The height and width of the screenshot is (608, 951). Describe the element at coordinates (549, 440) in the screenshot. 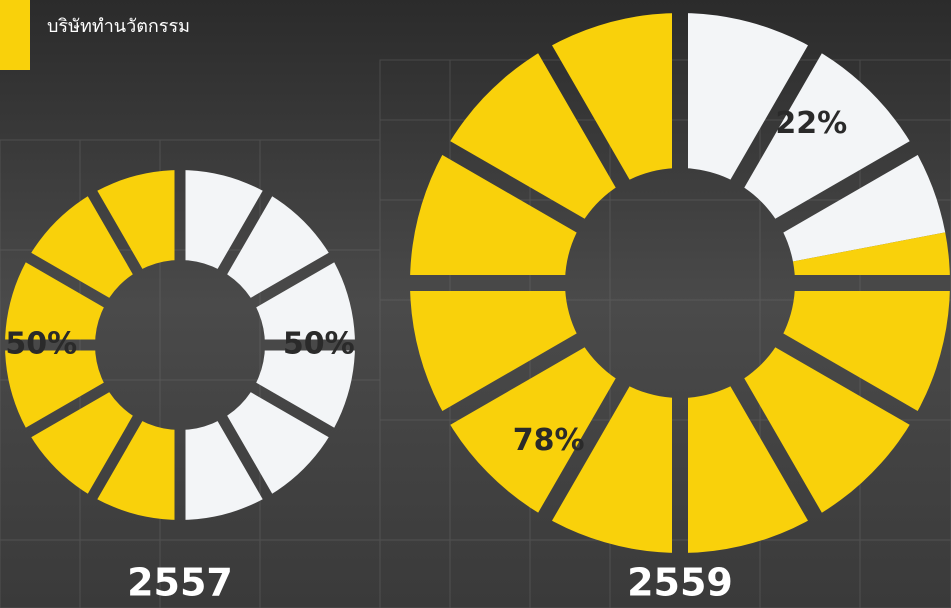

I see `value-label: 78%` at that location.